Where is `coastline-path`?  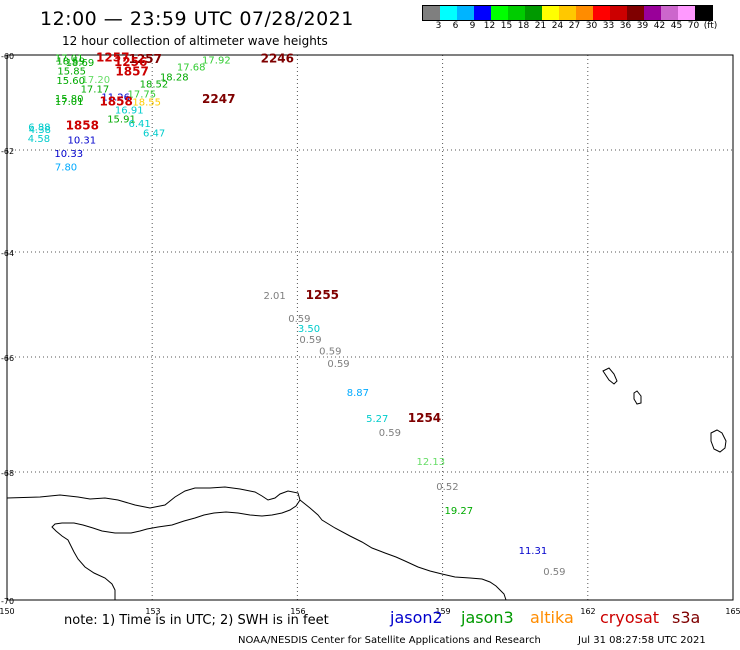 coastline-path is located at coordinates (256, 543).